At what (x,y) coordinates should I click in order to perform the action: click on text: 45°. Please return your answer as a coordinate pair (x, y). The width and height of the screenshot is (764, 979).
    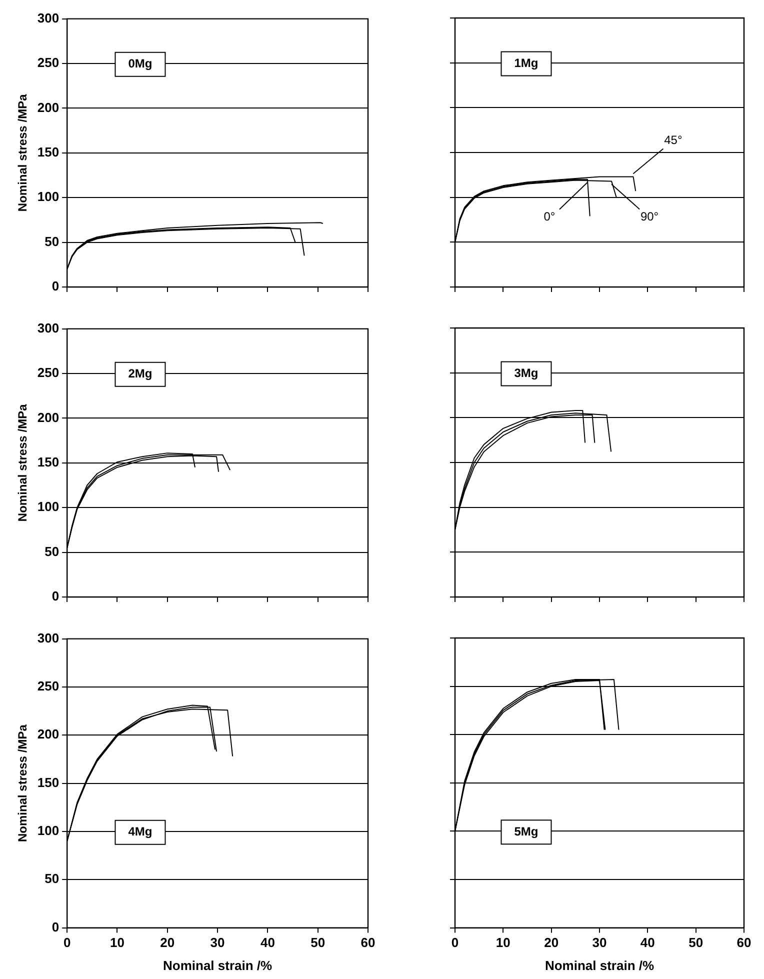
    Looking at the image, I should click on (673, 140).